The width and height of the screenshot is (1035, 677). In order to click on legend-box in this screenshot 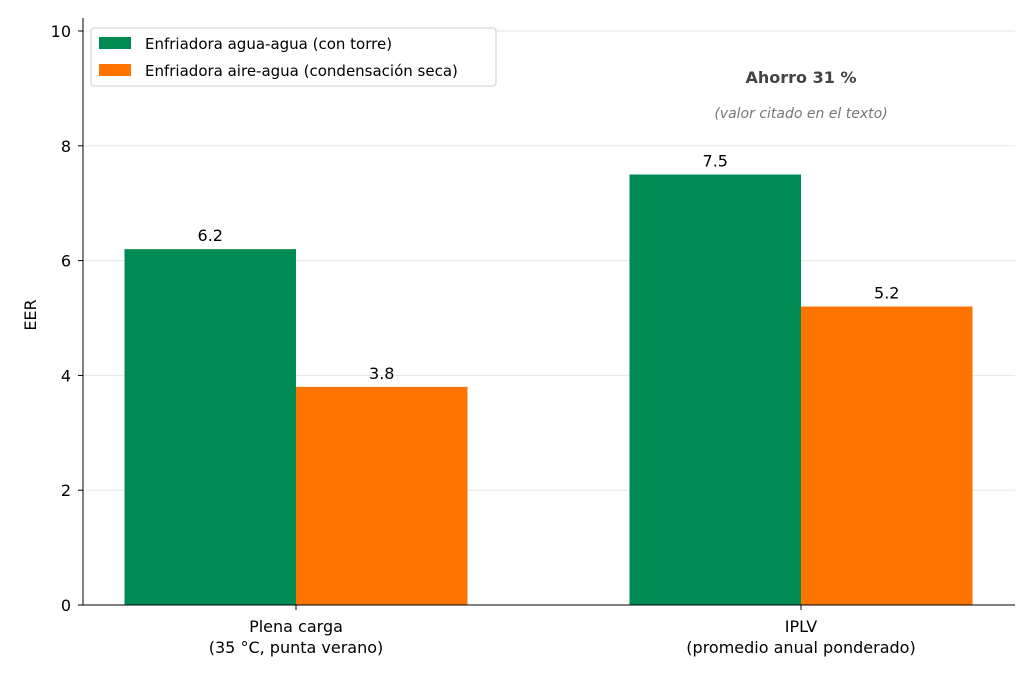, I will do `click(293, 57)`.